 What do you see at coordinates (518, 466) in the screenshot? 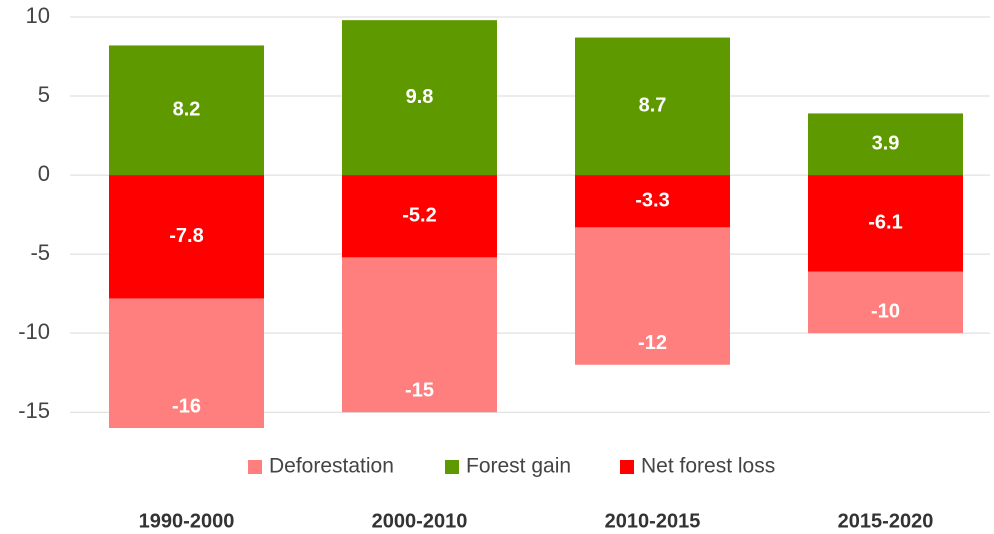
I see `legend-label: Forest gain` at bounding box center [518, 466].